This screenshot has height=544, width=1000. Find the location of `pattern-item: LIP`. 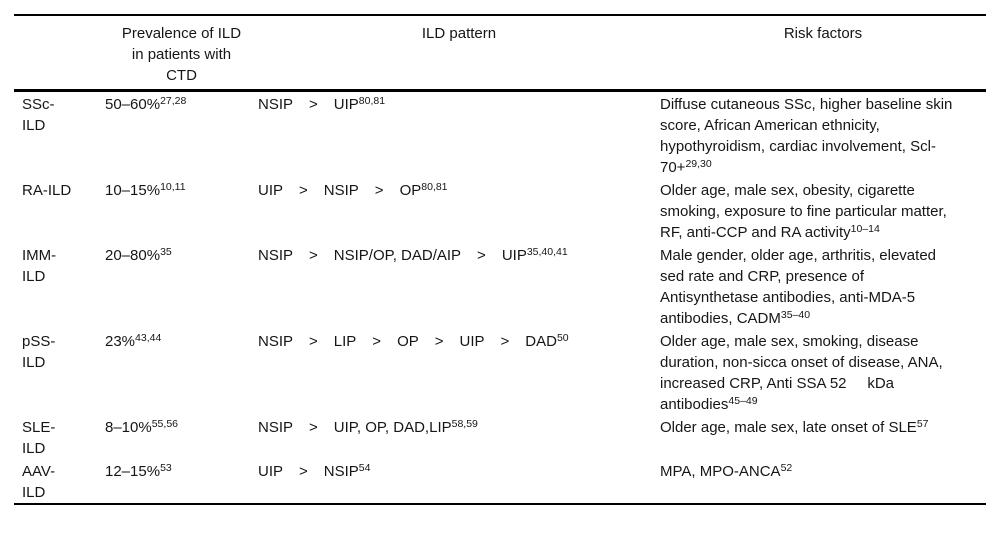

pattern-item: LIP is located at coordinates (345, 341).